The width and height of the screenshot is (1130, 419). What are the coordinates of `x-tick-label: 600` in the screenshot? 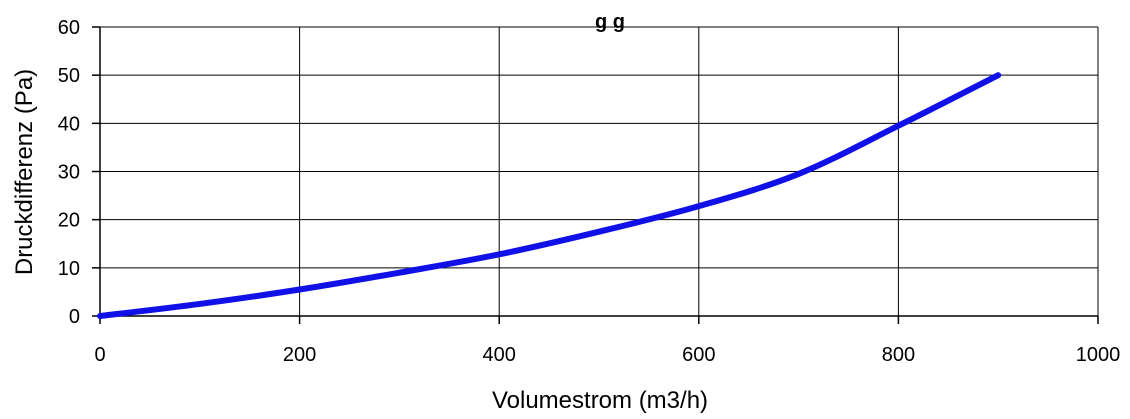 It's located at (698, 355).